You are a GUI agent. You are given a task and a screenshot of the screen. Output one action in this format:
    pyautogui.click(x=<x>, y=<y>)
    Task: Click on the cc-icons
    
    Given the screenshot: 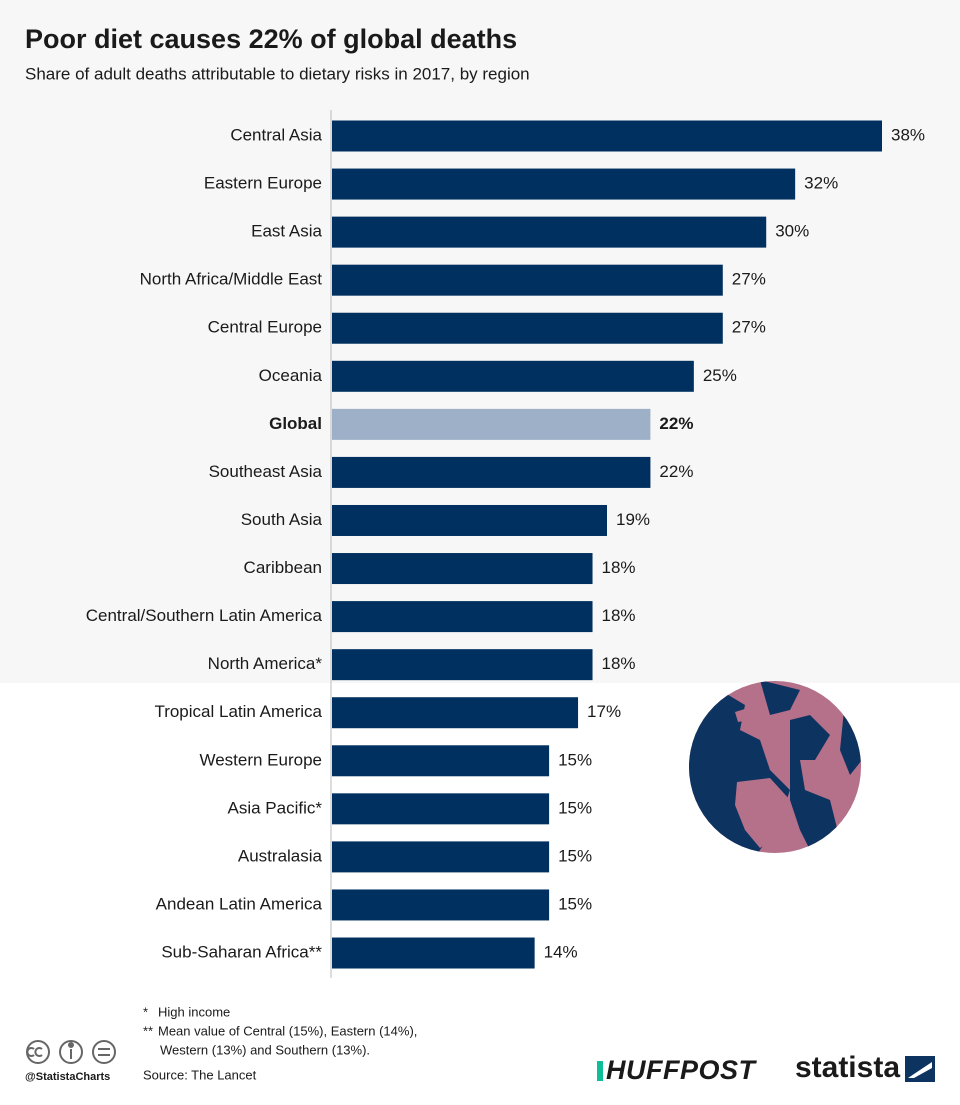 What is the action you would take?
    pyautogui.click(x=71, y=1052)
    